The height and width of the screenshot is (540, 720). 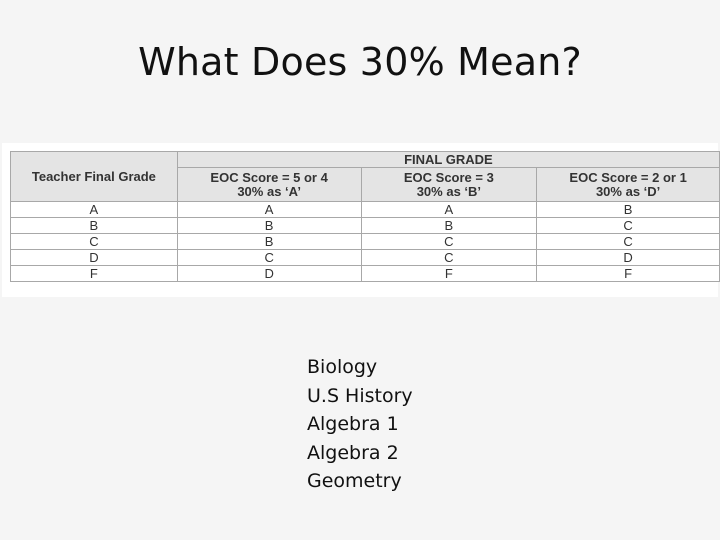 What do you see at coordinates (628, 191) in the screenshot?
I see `column-header-line: 30% as ‘D’` at bounding box center [628, 191].